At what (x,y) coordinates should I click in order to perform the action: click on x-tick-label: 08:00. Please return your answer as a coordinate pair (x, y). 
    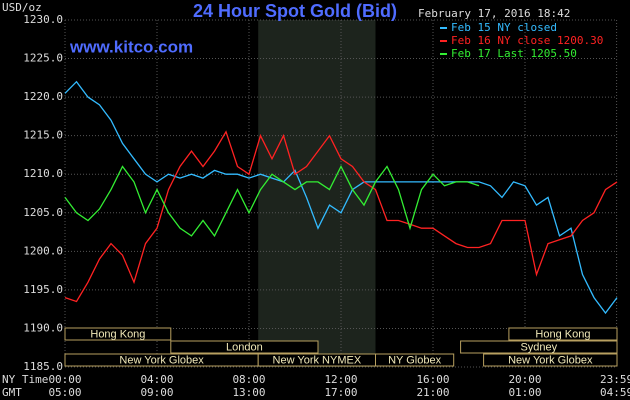
    Looking at the image, I should click on (248, 379).